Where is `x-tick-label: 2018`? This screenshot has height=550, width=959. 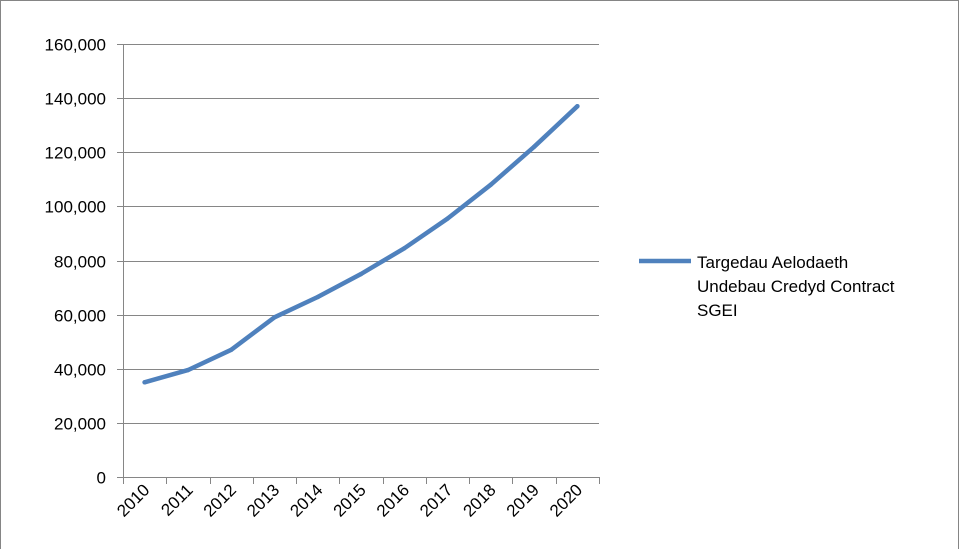
x-tick-label: 2018 is located at coordinates (479, 500).